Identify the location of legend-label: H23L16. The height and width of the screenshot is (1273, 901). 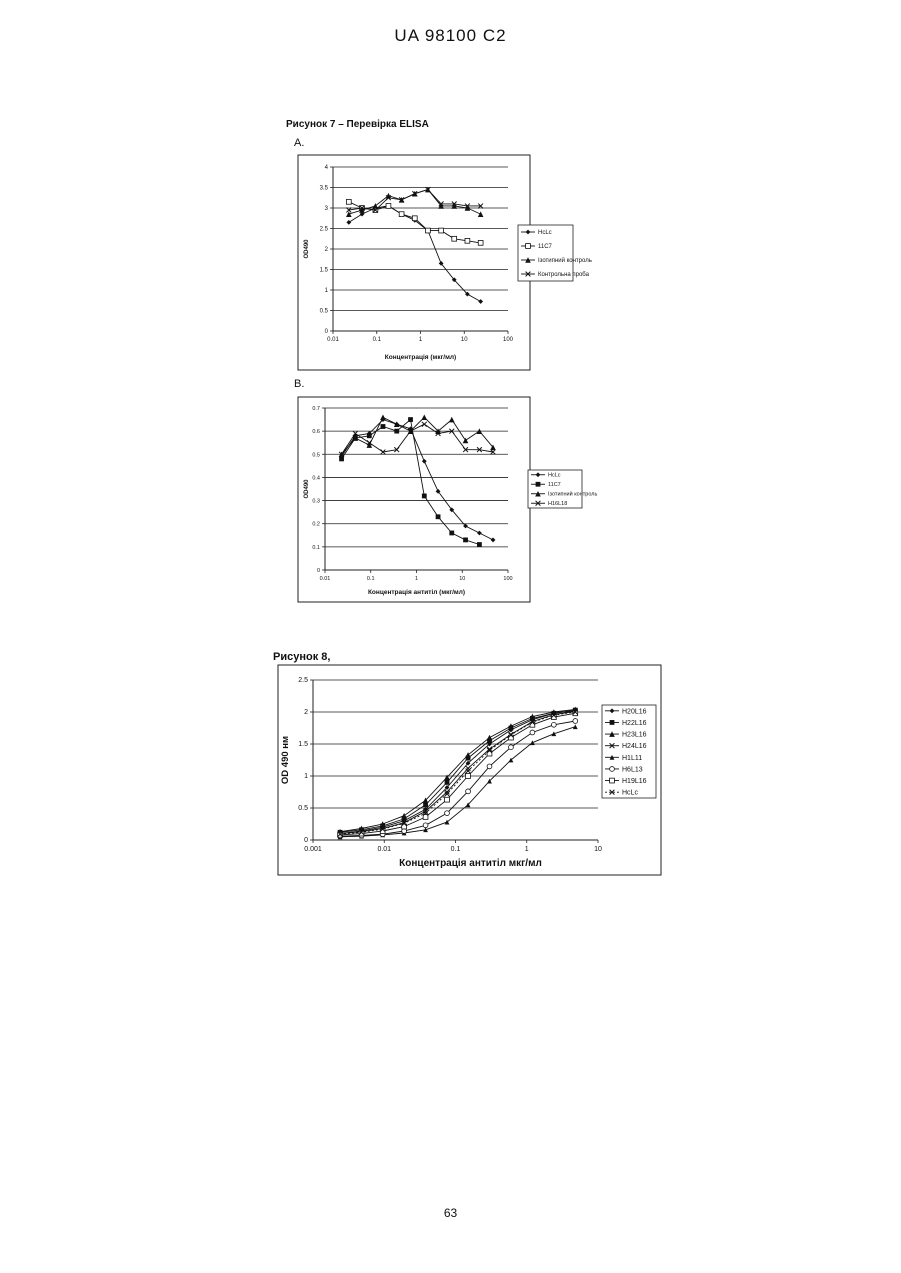
(634, 735).